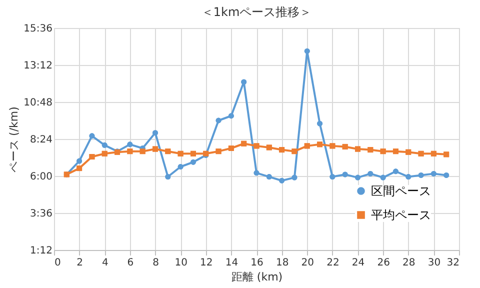 This screenshot has height=288, width=480. What do you see at coordinates (41, 177) in the screenshot?
I see `y-tick-label: 6:00` at bounding box center [41, 177].